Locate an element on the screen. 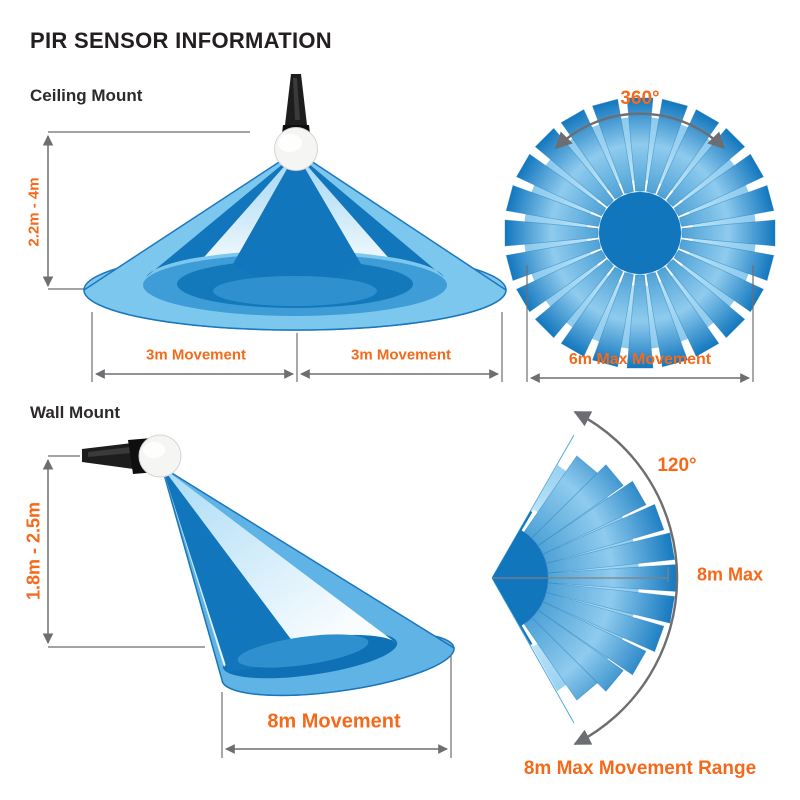 The image size is (800, 800). movement-3m-left-label: 3m Movement is located at coordinates (196, 355).